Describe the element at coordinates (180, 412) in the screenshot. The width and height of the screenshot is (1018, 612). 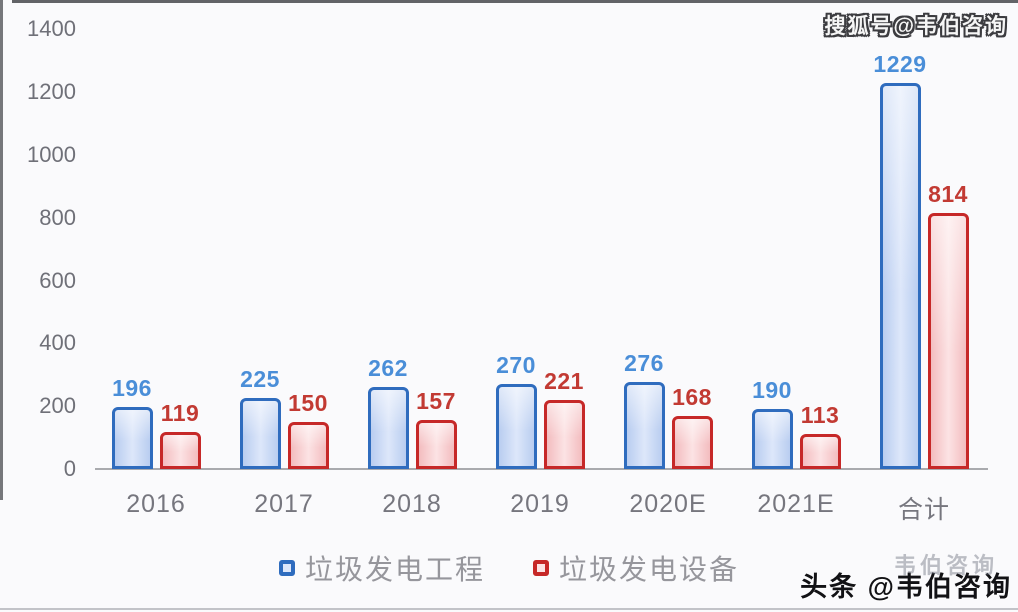
I see `bar-value-label-equipment-2016: 119` at that location.